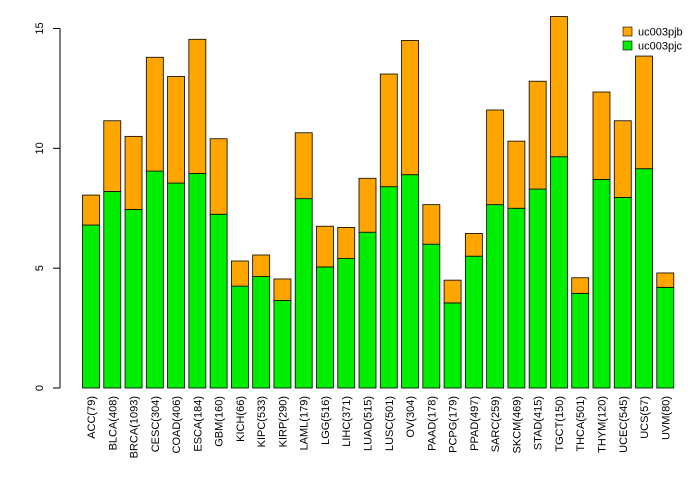  Describe the element at coordinates (517, 424) in the screenshot. I see `x-tick-label: SKCM(469)` at that location.